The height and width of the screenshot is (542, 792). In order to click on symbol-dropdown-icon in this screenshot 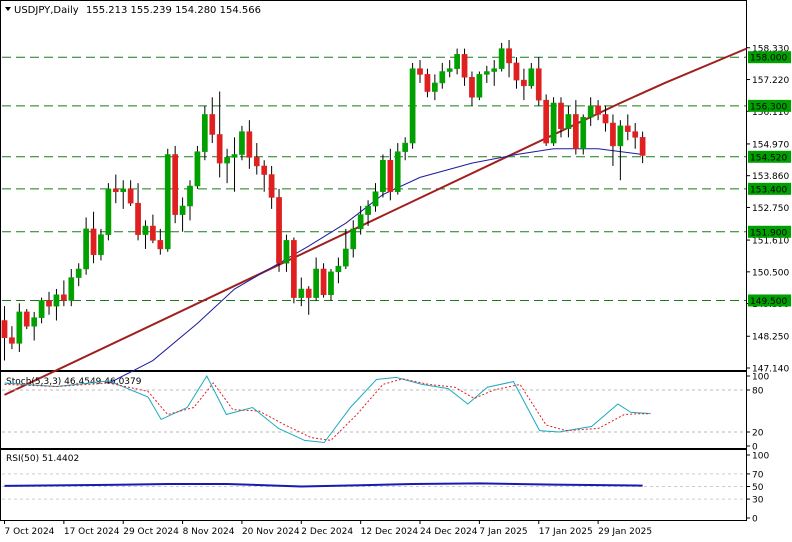, I will do `click(8, 9)`.